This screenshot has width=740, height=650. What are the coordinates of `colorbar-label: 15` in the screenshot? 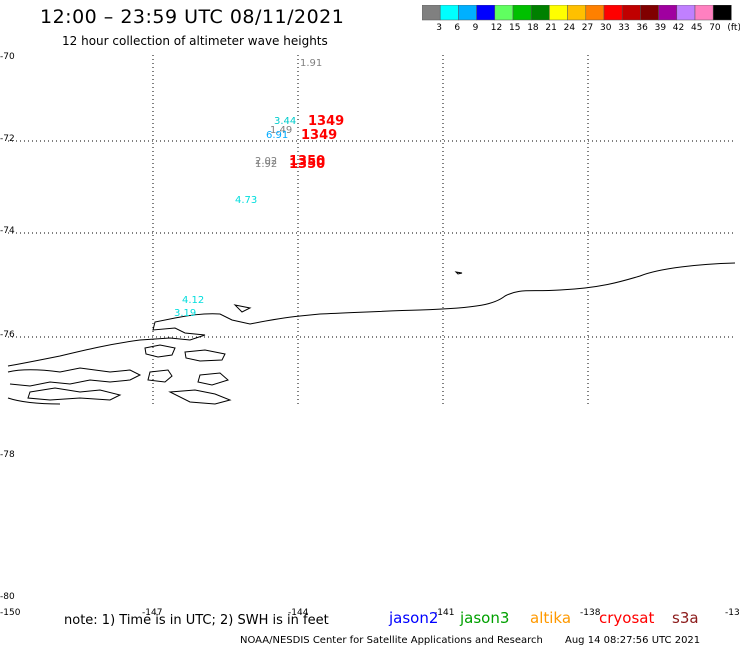 It's located at (515, 28).